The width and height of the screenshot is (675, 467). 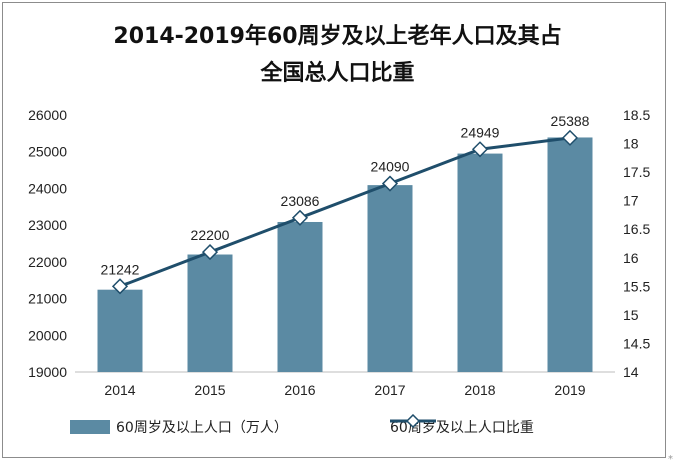 What do you see at coordinates (299, 390) in the screenshot?
I see `x-tick-label-2016: 2016` at bounding box center [299, 390].